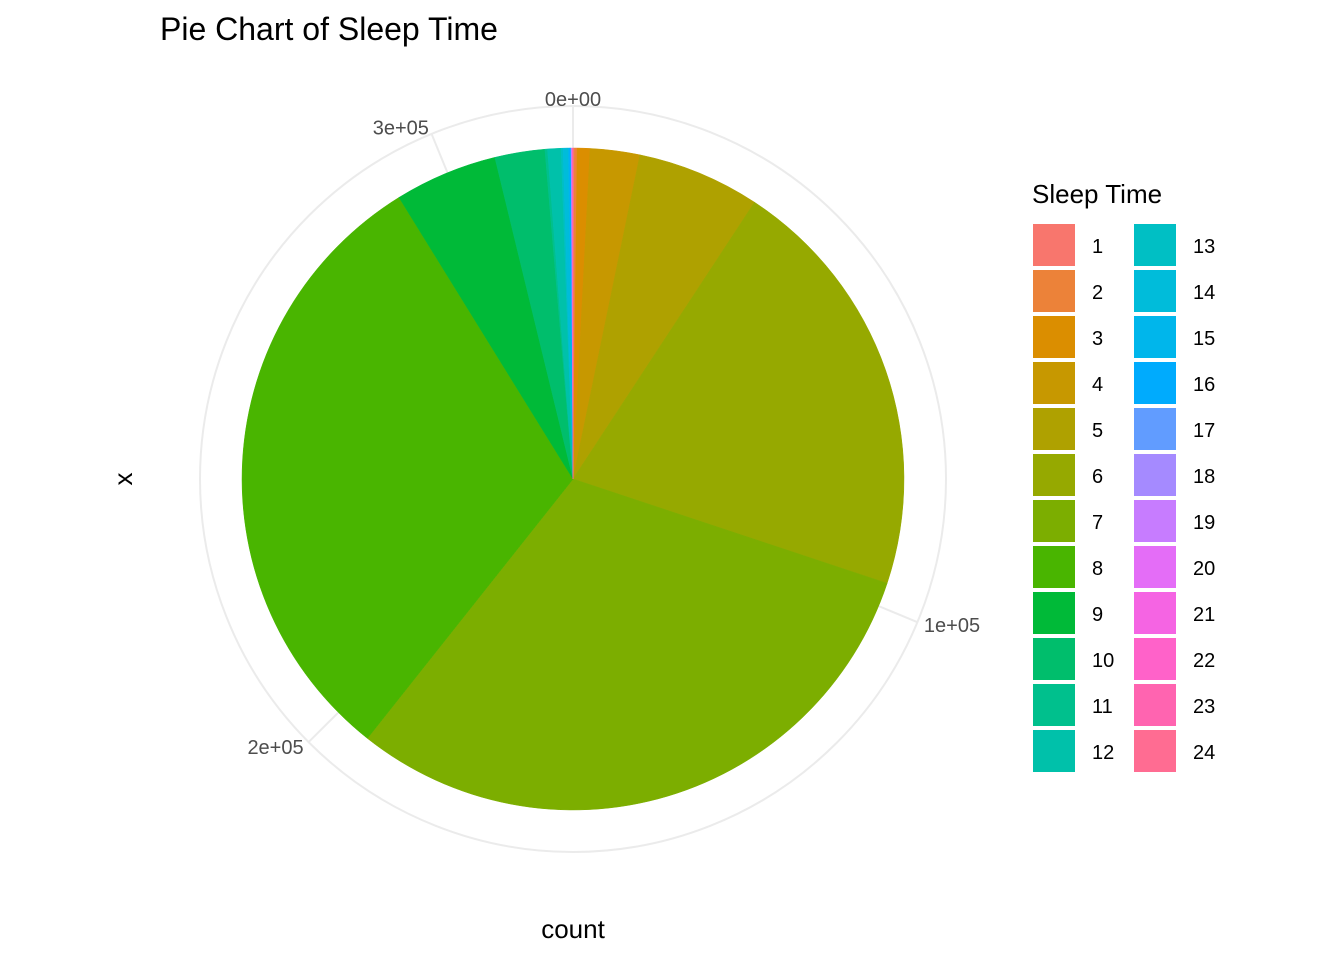 This screenshot has height=965, width=1344. I want to click on tick-label: 1e+05, so click(952, 626).